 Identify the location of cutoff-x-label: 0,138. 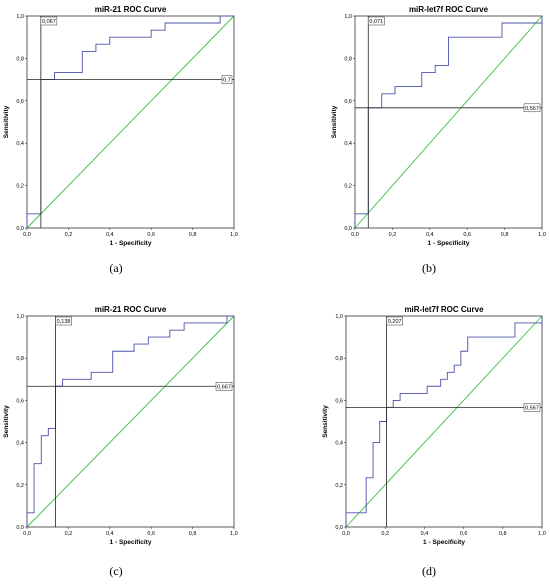
(64, 322).